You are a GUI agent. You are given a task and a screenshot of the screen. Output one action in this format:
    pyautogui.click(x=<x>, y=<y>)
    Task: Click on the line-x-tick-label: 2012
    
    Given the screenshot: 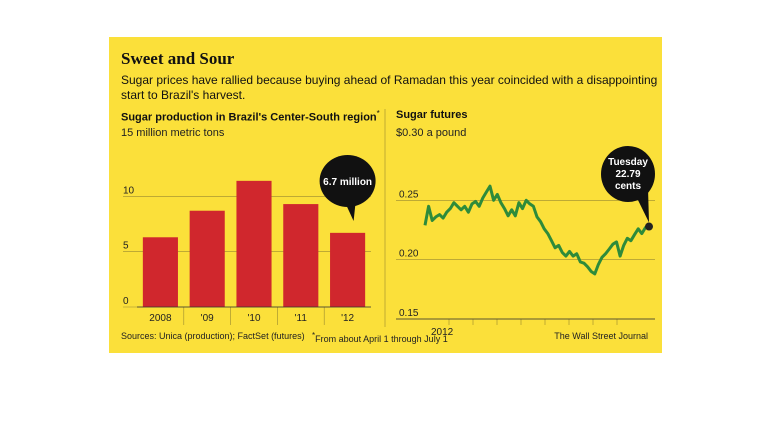 What is the action you would take?
    pyautogui.click(x=442, y=332)
    